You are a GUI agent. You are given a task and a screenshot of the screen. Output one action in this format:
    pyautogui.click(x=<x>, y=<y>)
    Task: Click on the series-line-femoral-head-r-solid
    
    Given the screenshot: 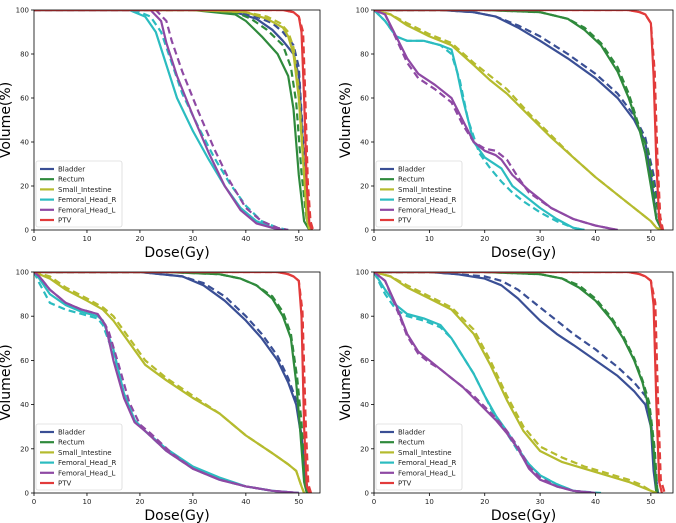 What is the action you would take?
    pyautogui.click(x=485, y=382)
    